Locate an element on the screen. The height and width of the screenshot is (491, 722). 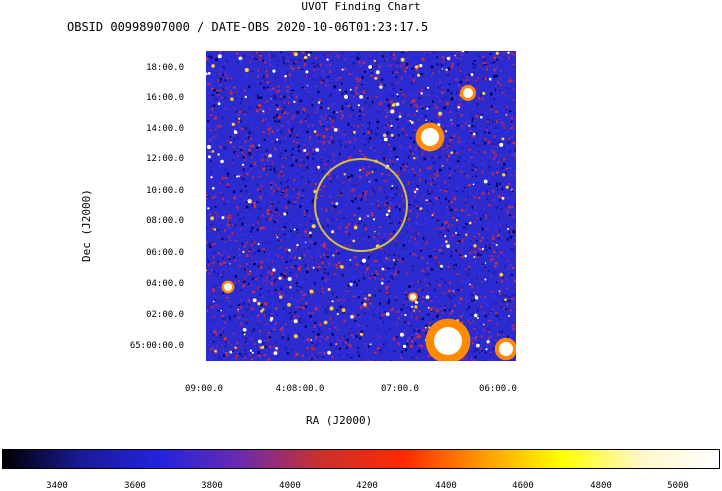
y-tick-label: 08:00.0 is located at coordinates (165, 221).